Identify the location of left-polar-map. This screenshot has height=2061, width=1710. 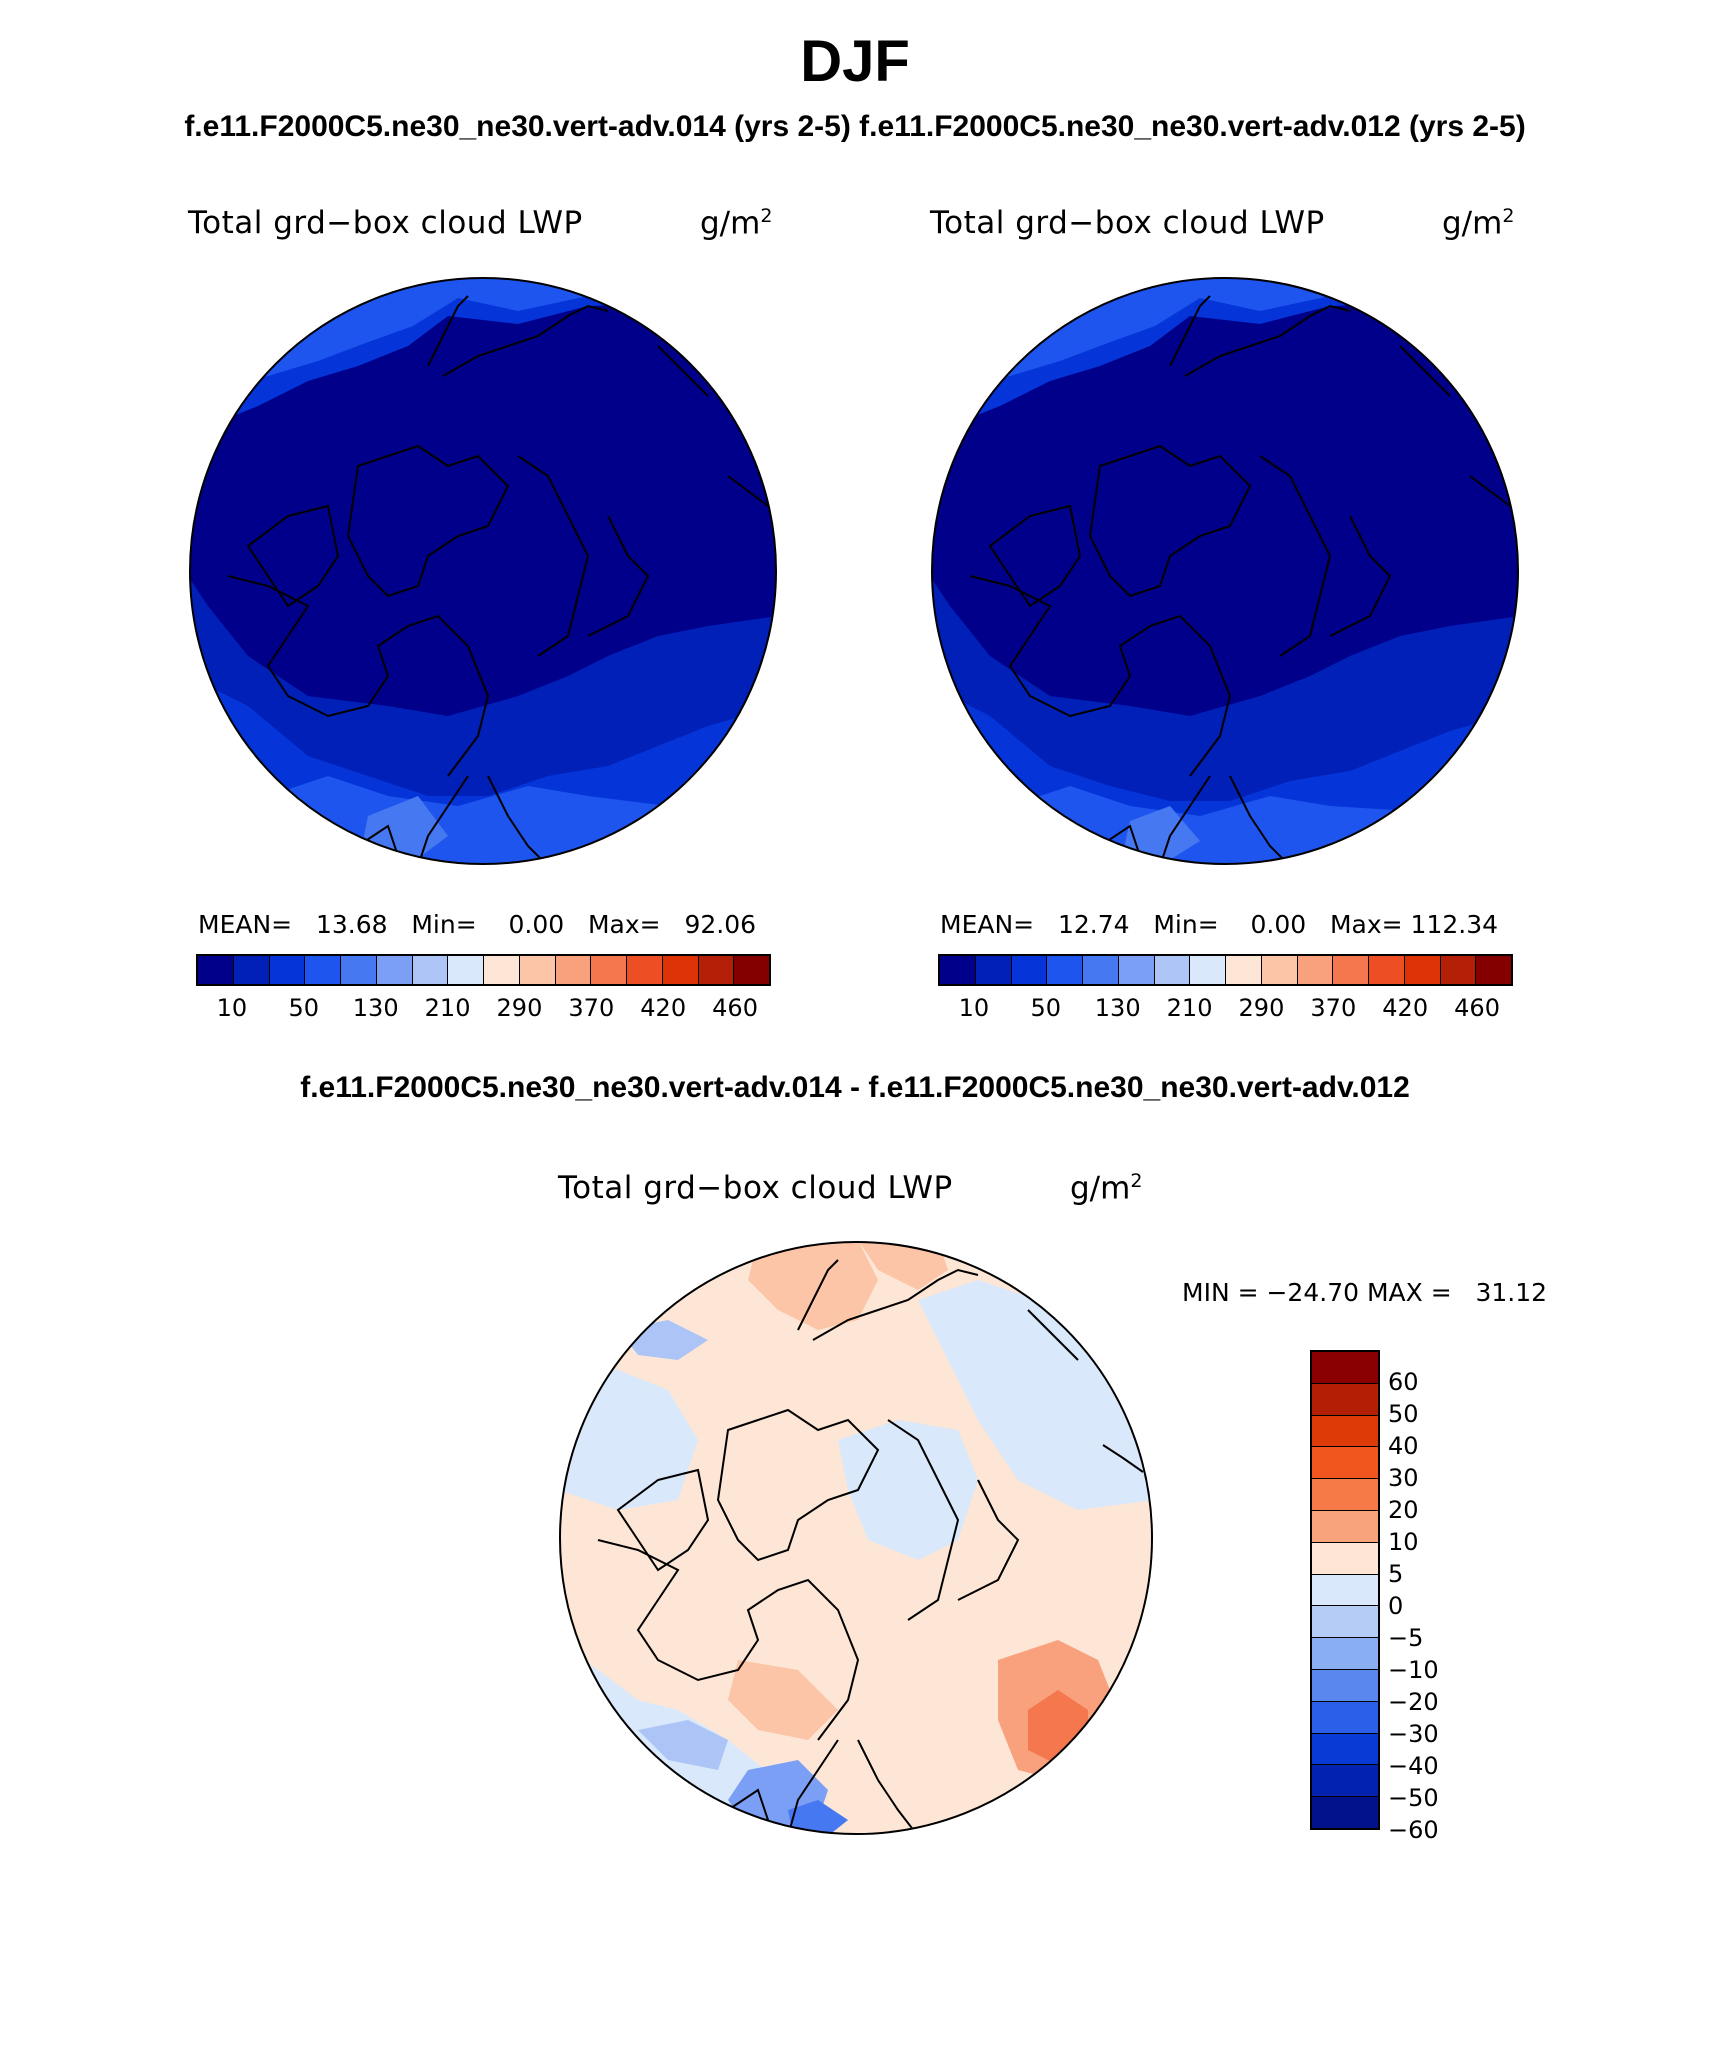
(483, 571).